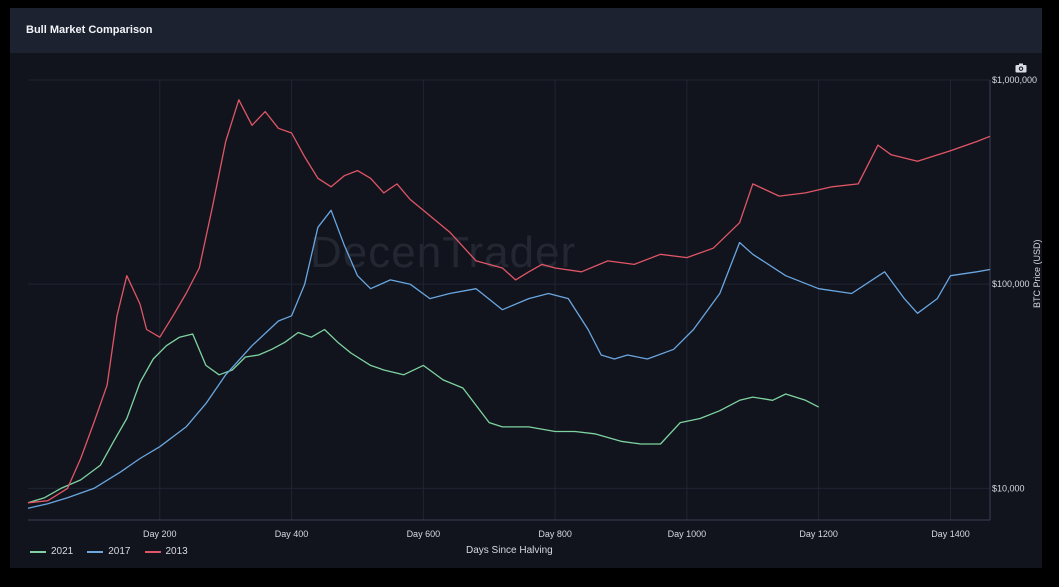 Image resolution: width=1059 pixels, height=587 pixels. What do you see at coordinates (152, 551) in the screenshot?
I see `legend-swatch-2013` at bounding box center [152, 551].